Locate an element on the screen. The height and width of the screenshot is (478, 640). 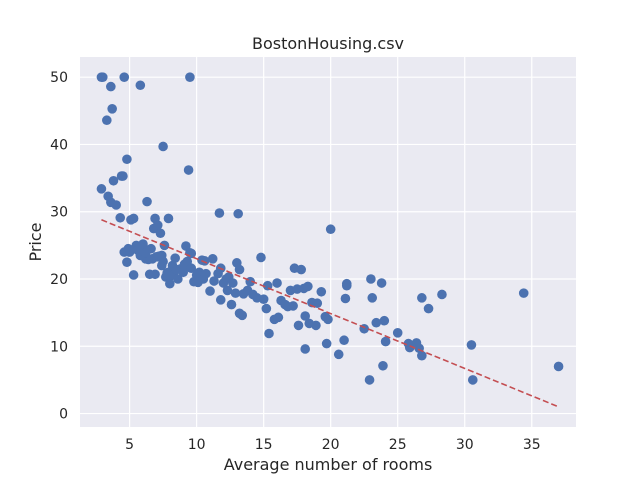
y-tick-label: 0 is located at coordinates (63, 415).